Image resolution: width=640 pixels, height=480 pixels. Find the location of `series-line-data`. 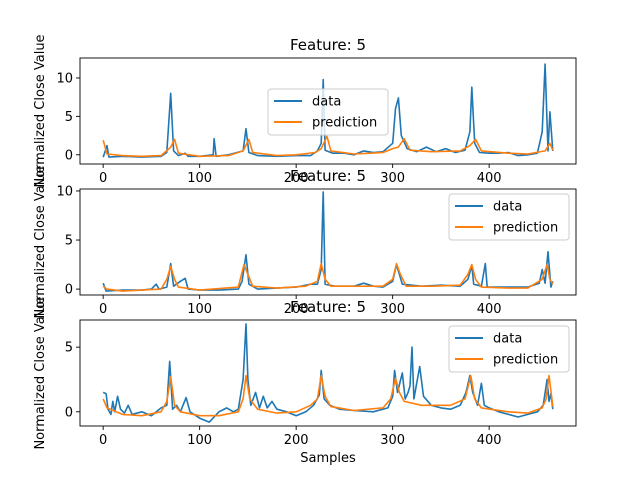

series-line-data is located at coordinates (328, 241).